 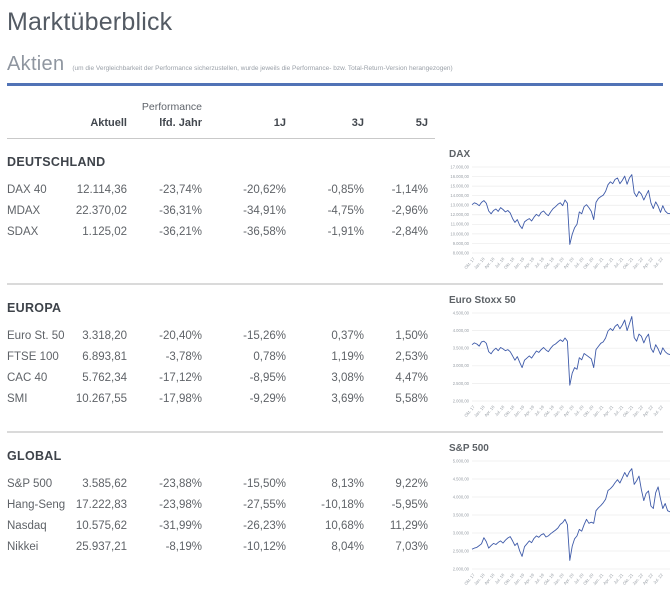 I want to click on column-header: 5J, so click(x=421, y=123).